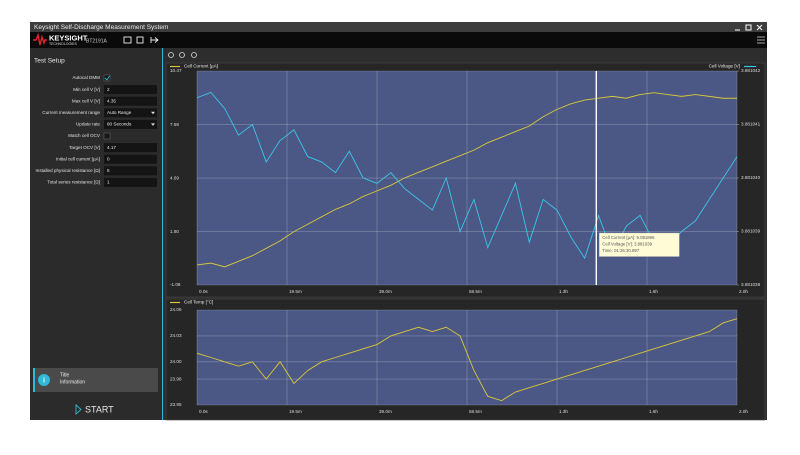 The image size is (800, 455). I want to click on save-icon, so click(140, 40).